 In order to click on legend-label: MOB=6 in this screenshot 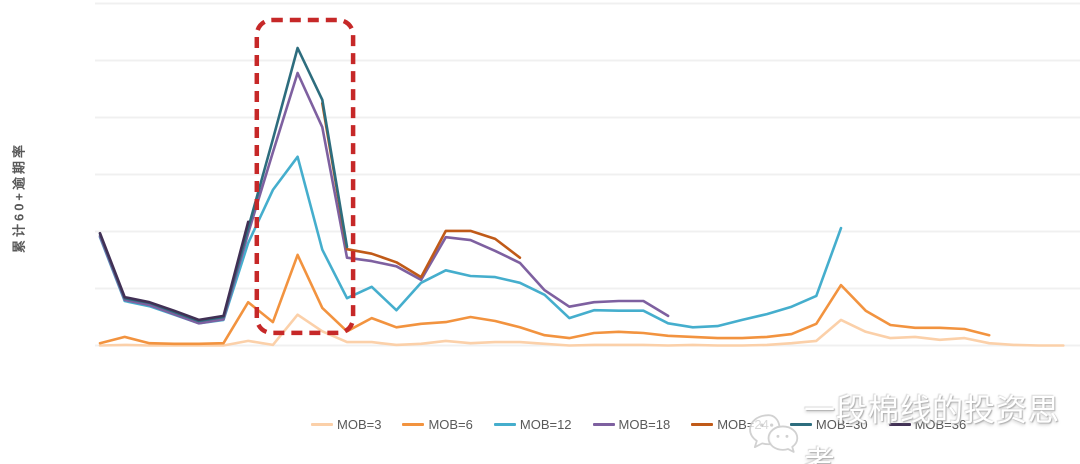, I will do `click(450, 424)`.